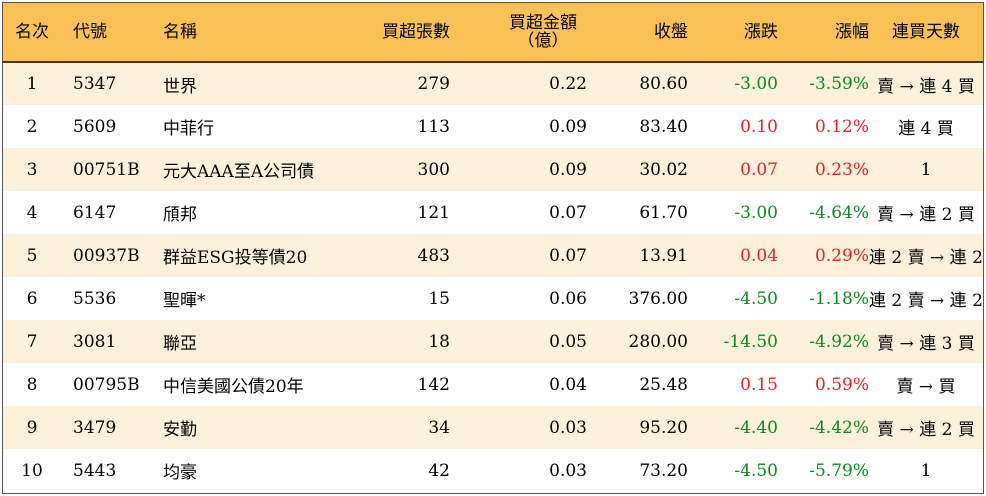 The height and width of the screenshot is (496, 986). I want to click on cell-buy-amount: 0.05, so click(568, 341).